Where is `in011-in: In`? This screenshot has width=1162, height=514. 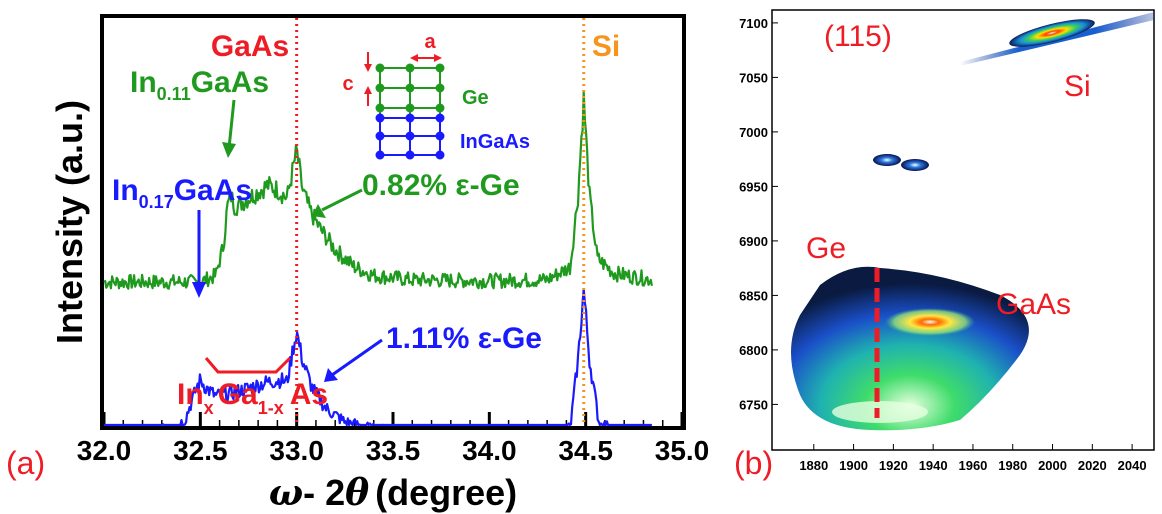
in011-in: In is located at coordinates (143, 82).